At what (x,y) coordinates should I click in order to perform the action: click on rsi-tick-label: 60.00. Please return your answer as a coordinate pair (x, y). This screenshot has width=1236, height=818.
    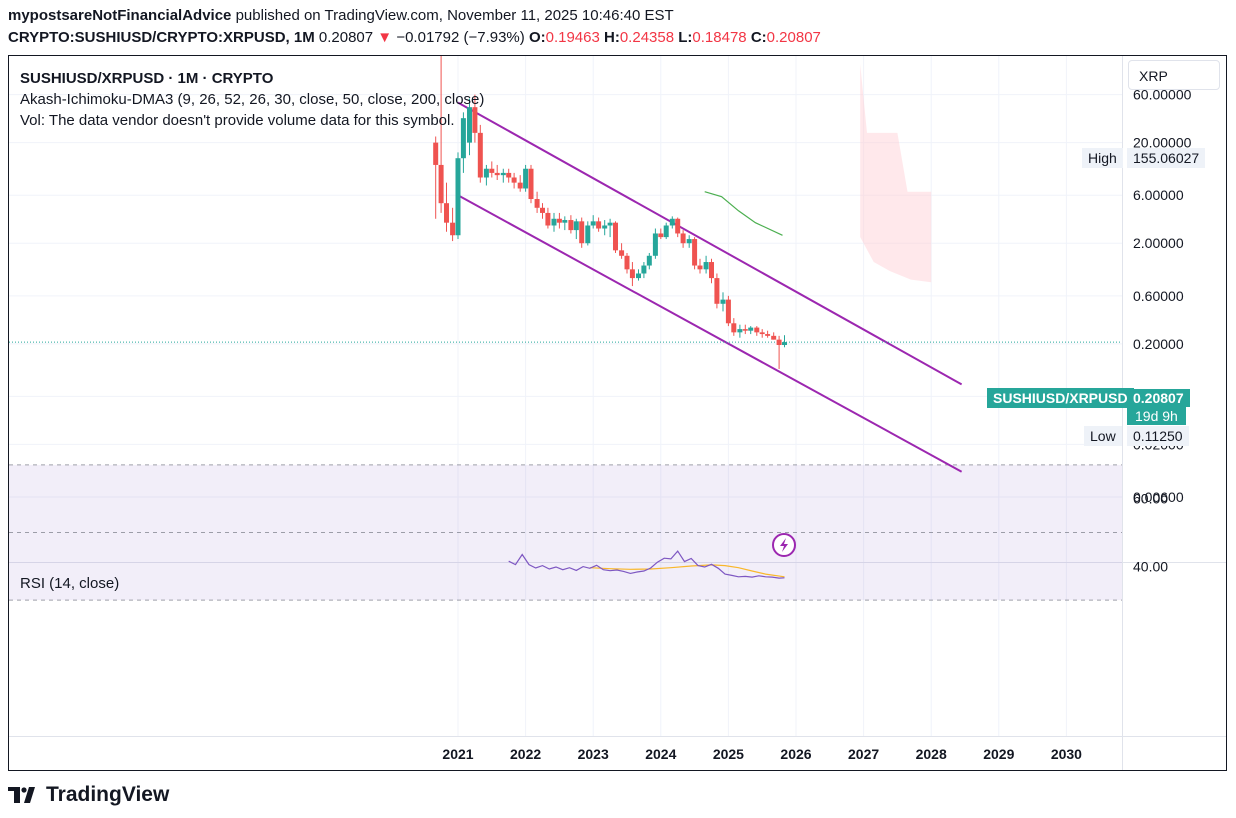
    Looking at the image, I should click on (1150, 499).